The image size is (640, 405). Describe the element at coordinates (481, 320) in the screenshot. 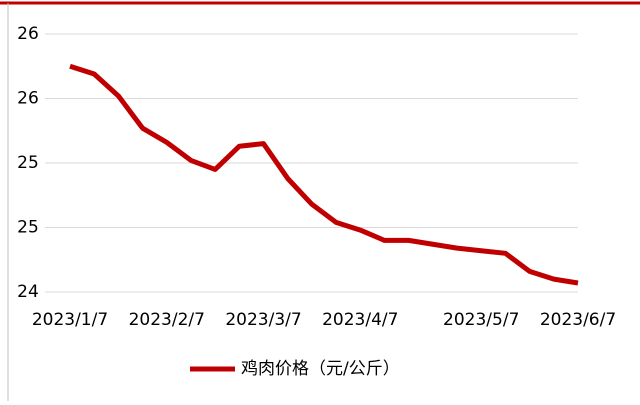

I see `x-tick-label: 2023/5/7` at that location.